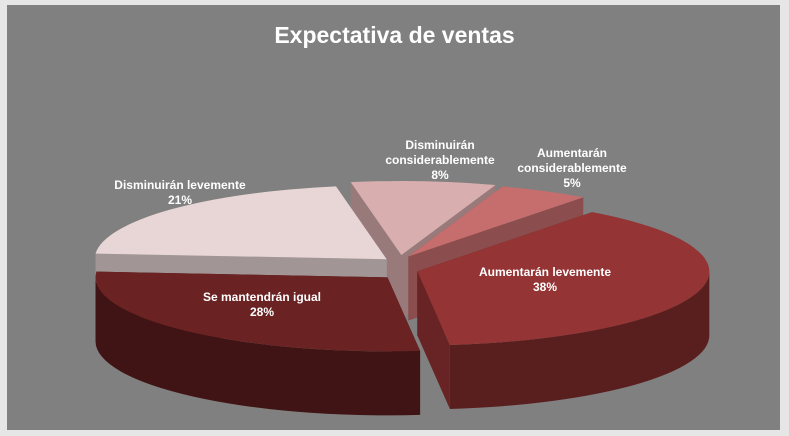  What do you see at coordinates (545, 272) in the screenshot?
I see `slice-name: Aumentarán levemente` at bounding box center [545, 272].